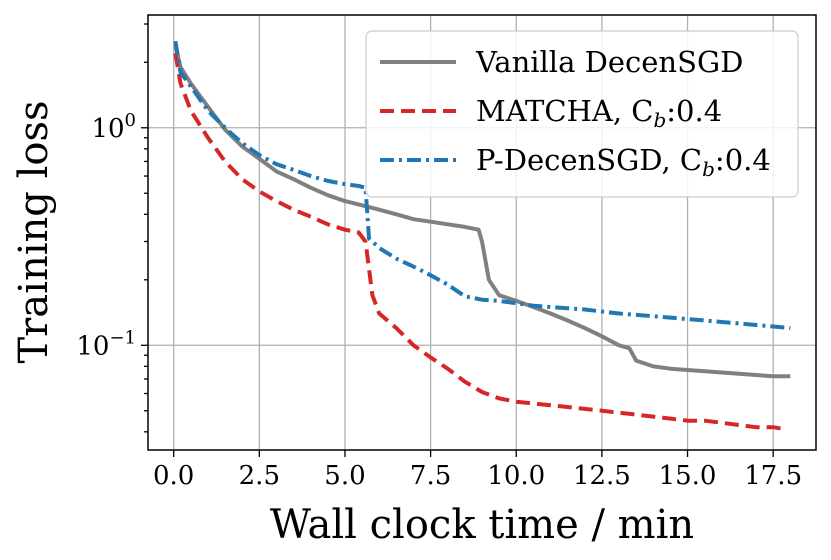 The height and width of the screenshot is (560, 831). Describe the element at coordinates (259, 476) in the screenshot. I see `x-tick-label: 2.5` at that location.